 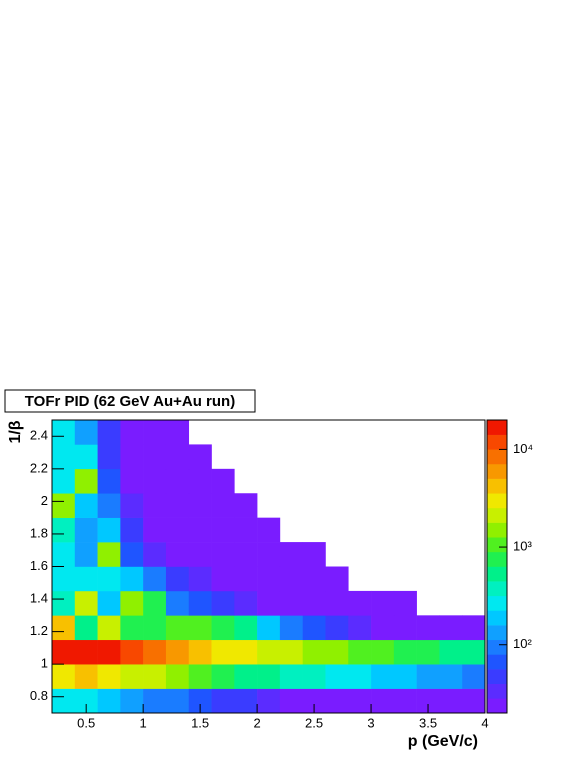 I want to click on x-tick-label: 4, so click(x=484, y=722).